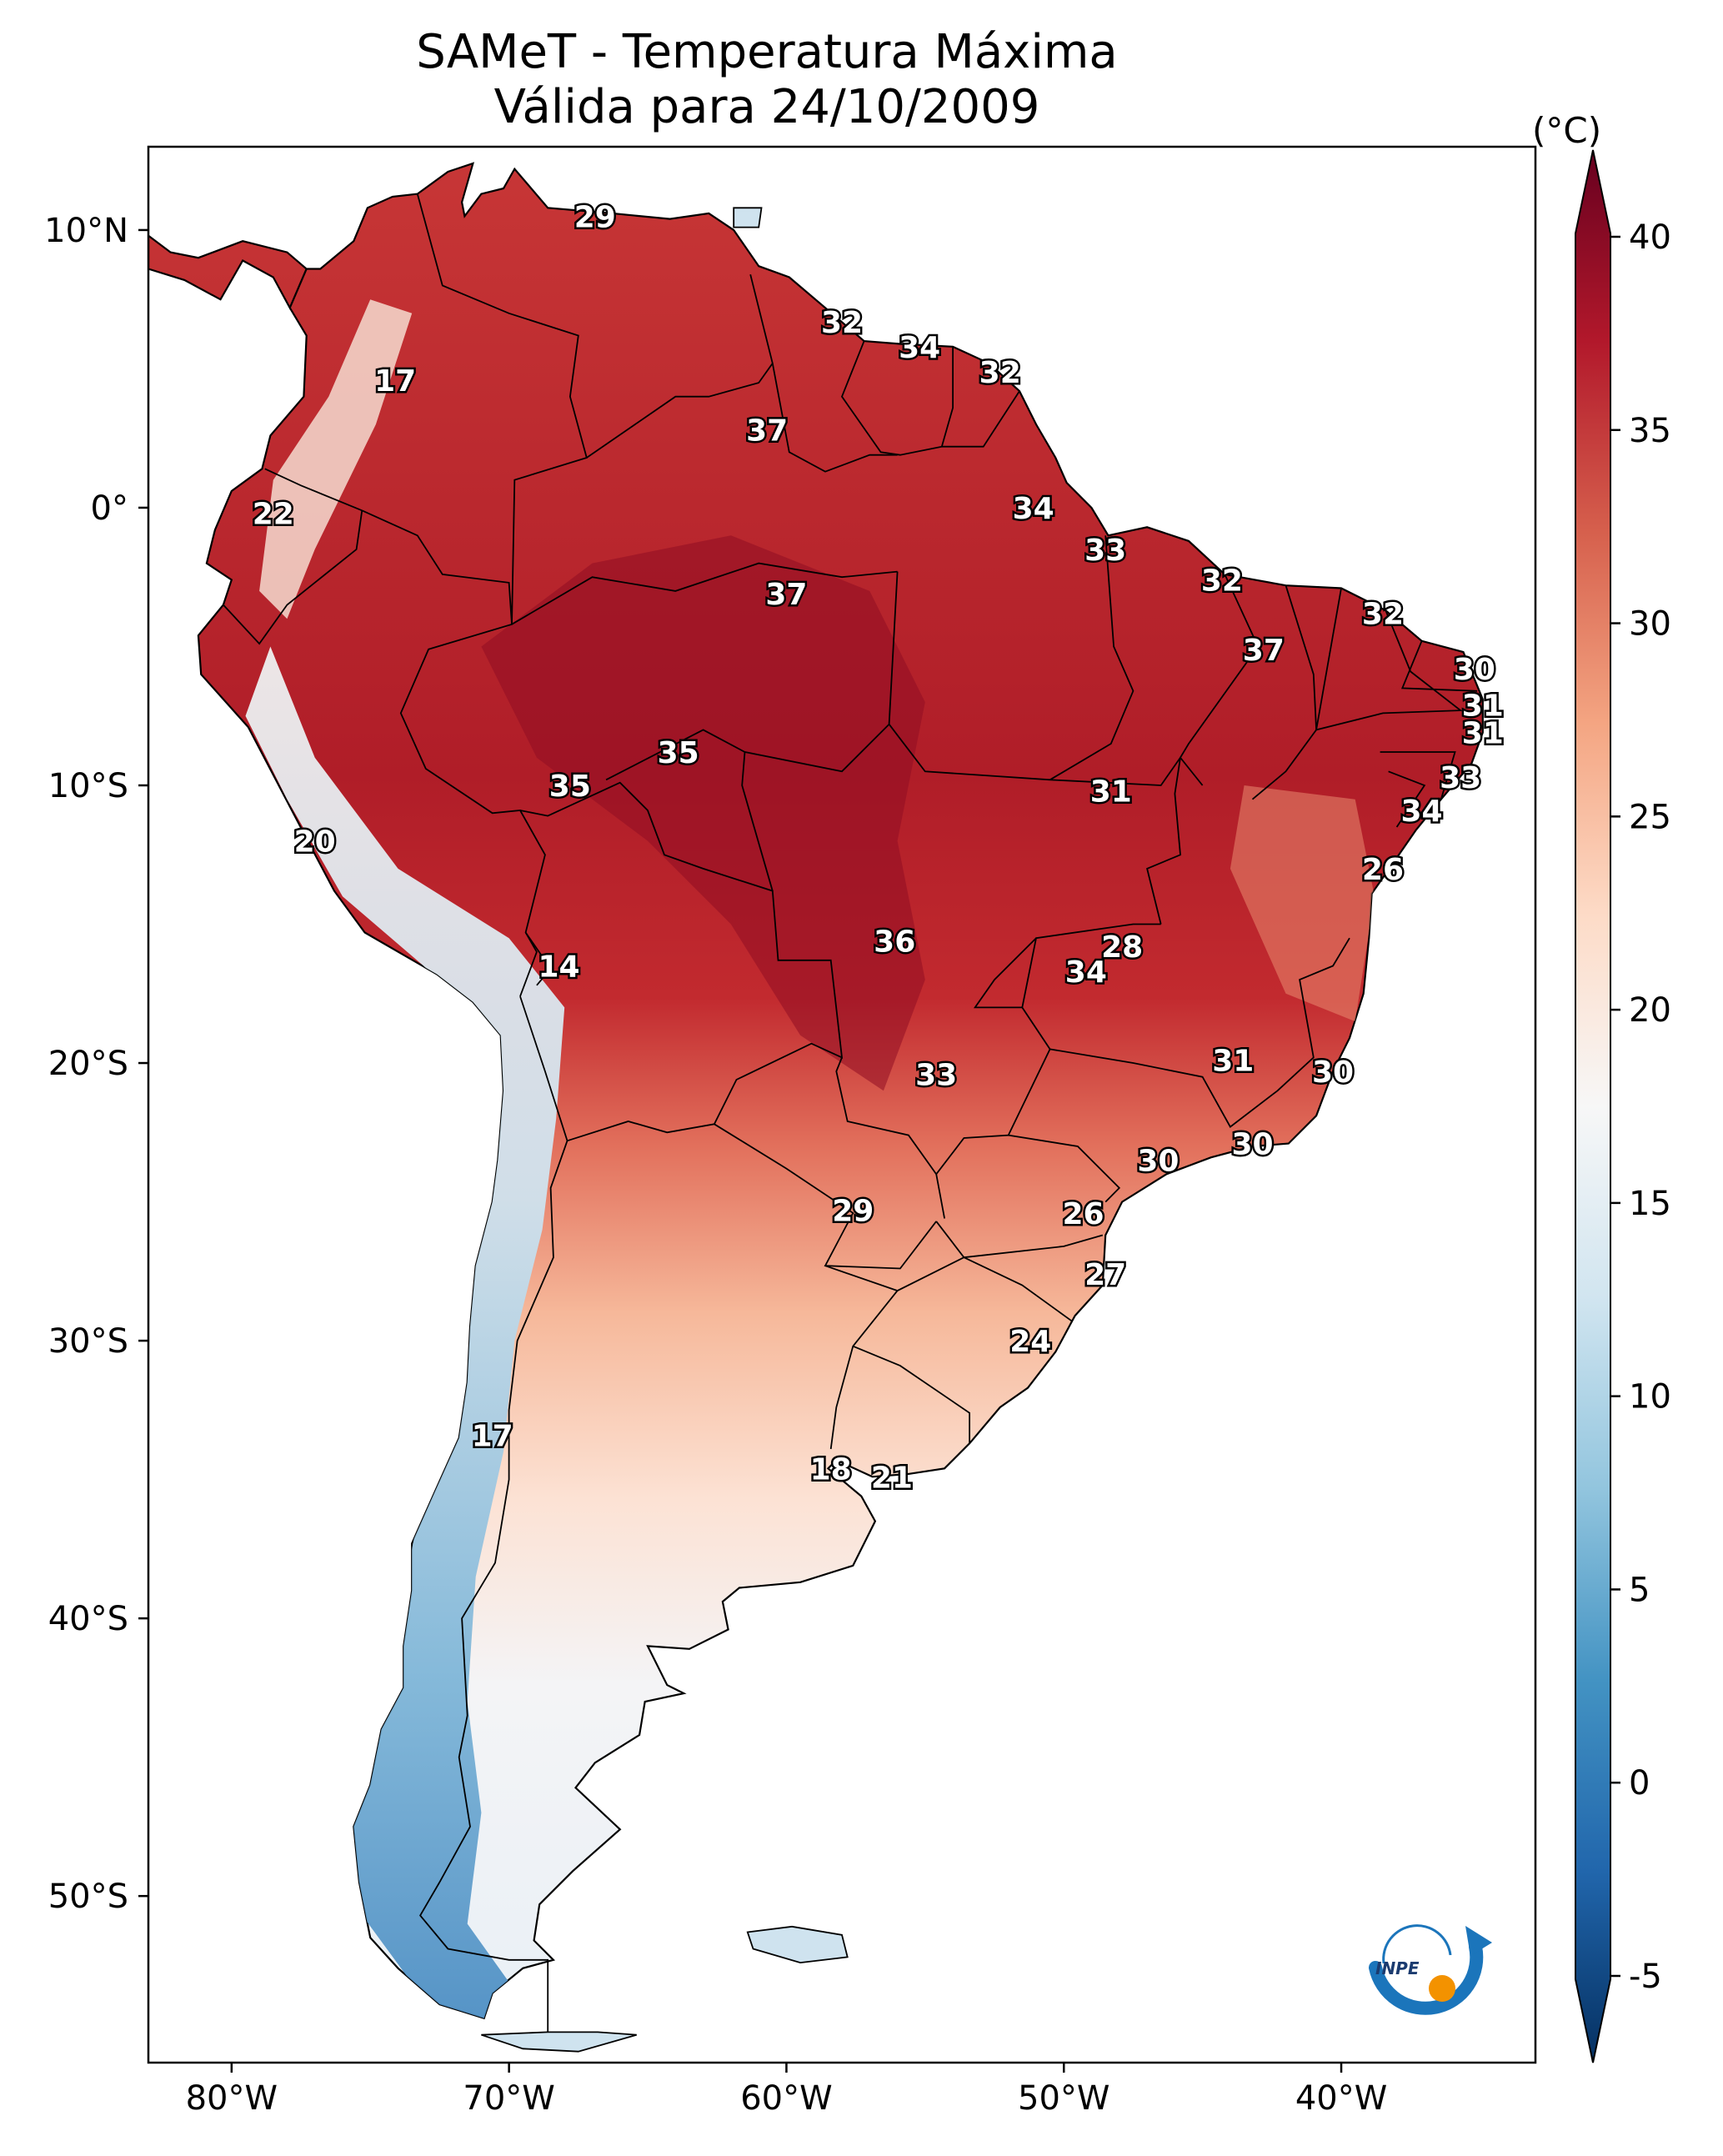  What do you see at coordinates (1431, 1969) in the screenshot?
I see `inpe-logo: INPE` at bounding box center [1431, 1969].